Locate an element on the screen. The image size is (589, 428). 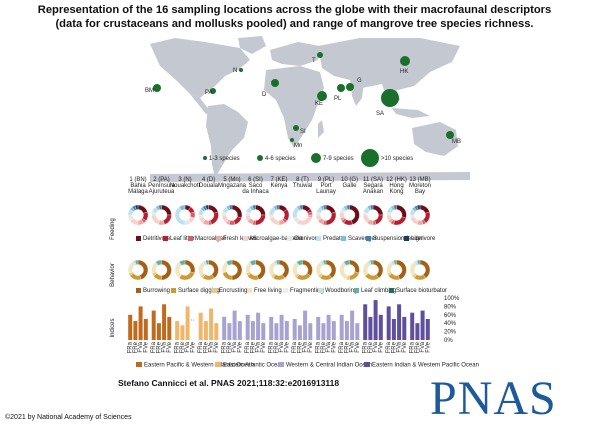
y-tick-label: 40% is located at coordinates (450, 324).